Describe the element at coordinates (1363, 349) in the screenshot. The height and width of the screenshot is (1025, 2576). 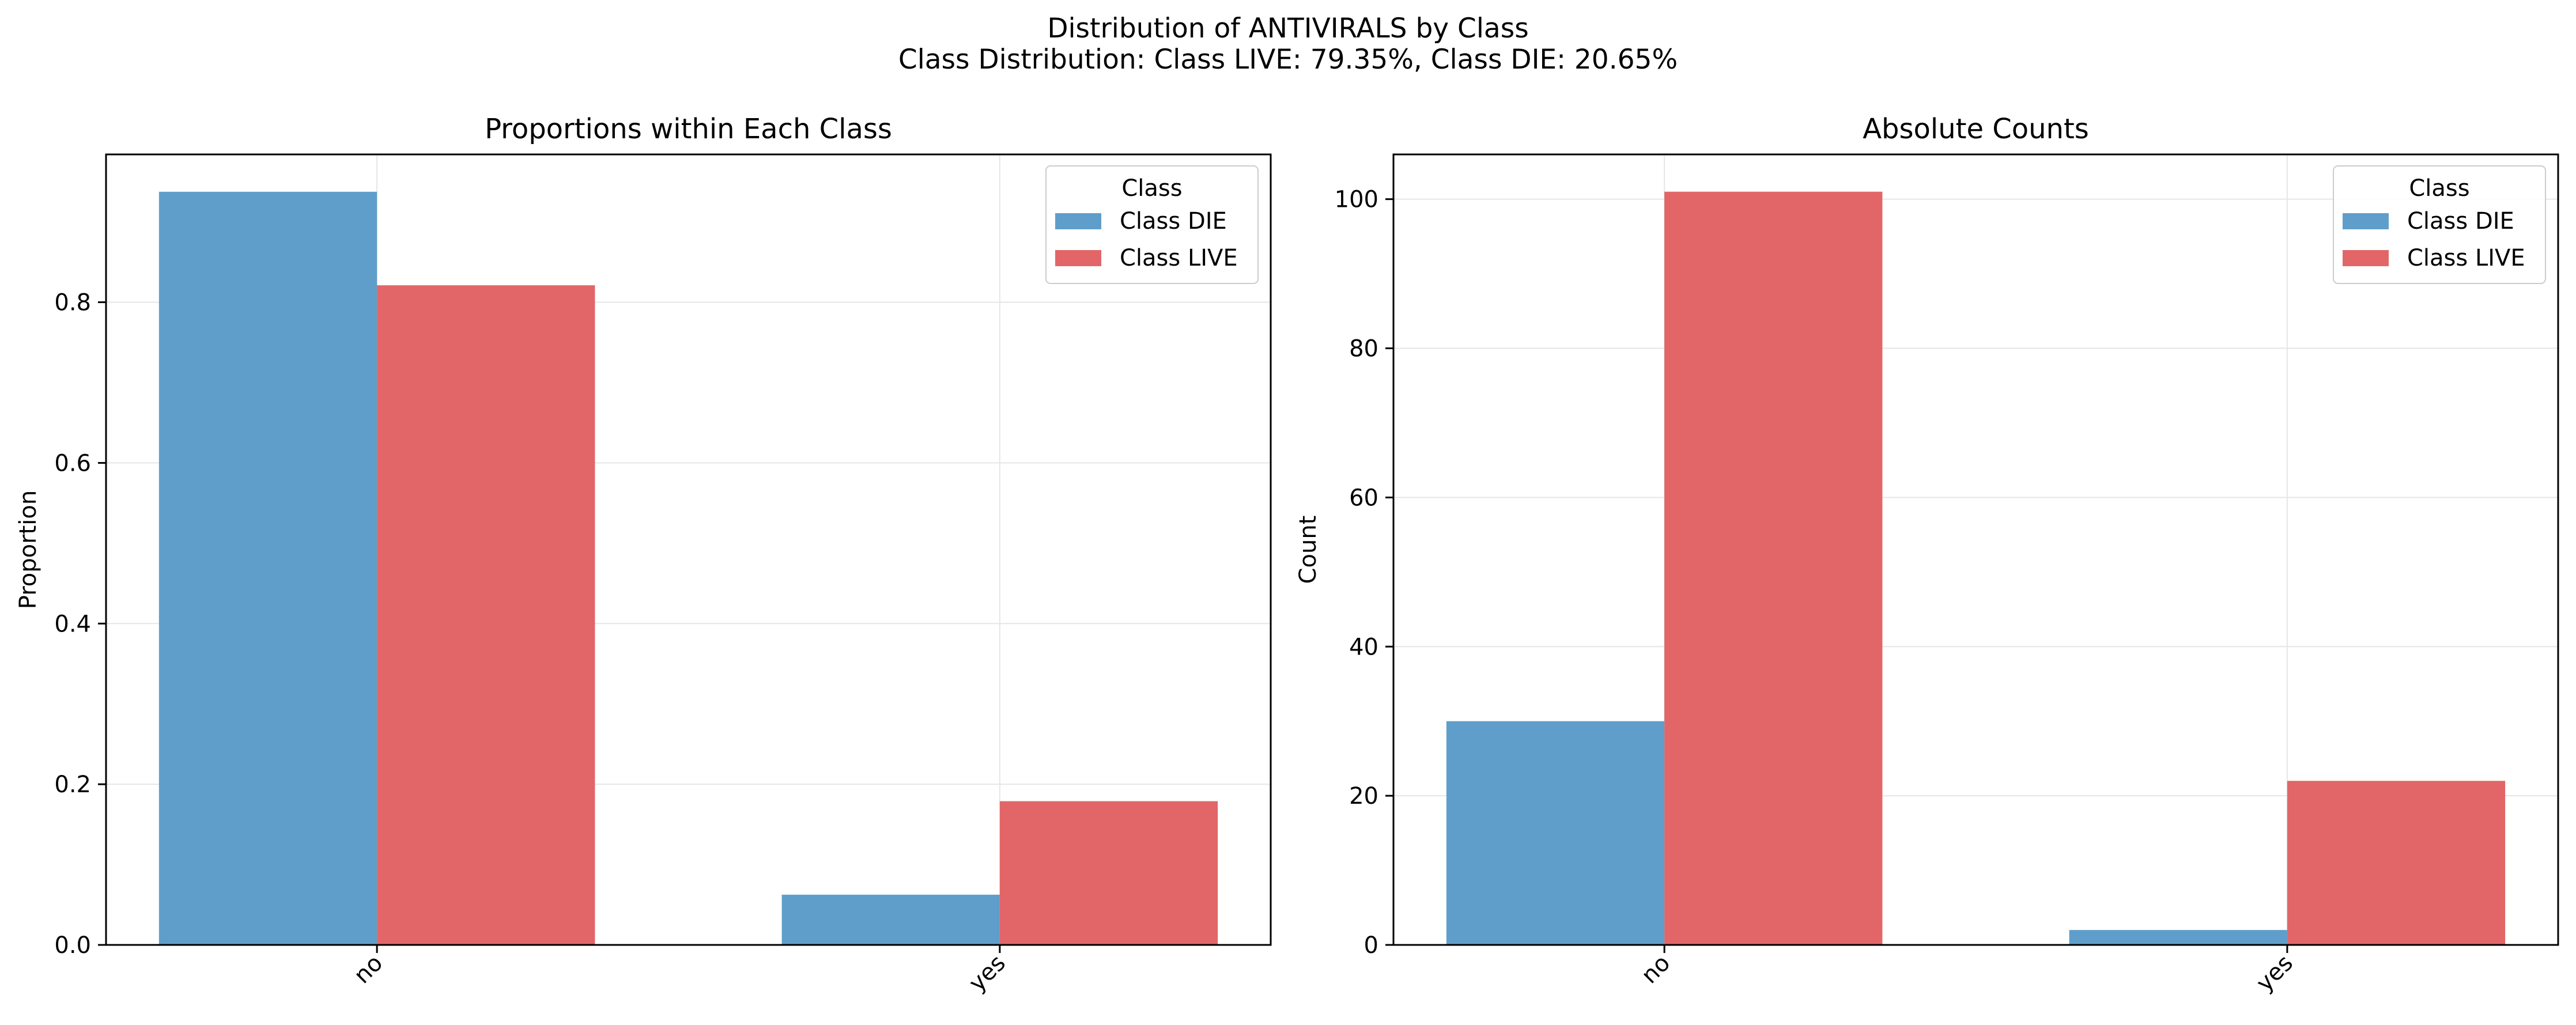
I see `y-tick-label: 80` at that location.